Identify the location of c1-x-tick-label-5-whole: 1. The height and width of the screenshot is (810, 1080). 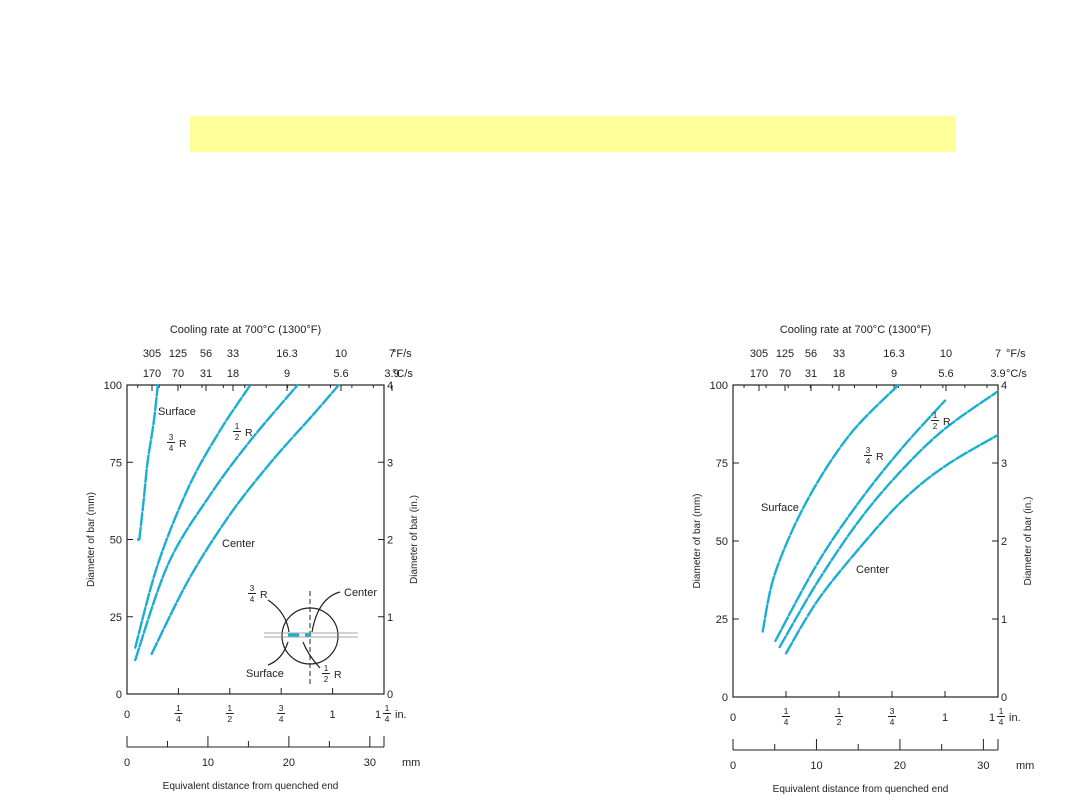
(378, 715).